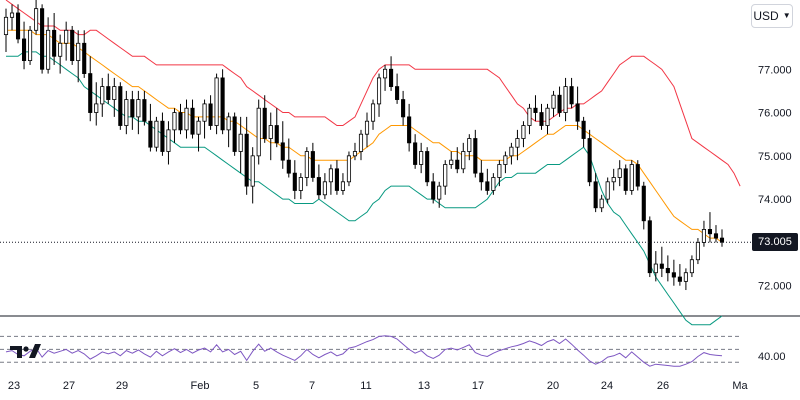 Image resolution: width=800 pixels, height=400 pixels. I want to click on currency-selector-button: USD ▼, so click(772, 16).